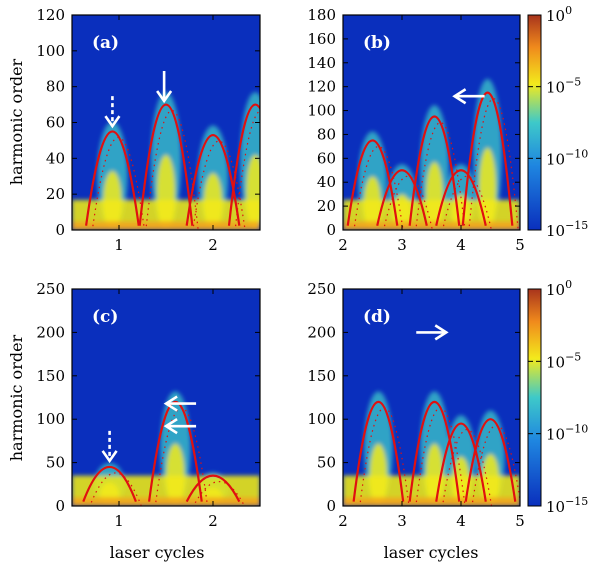  What do you see at coordinates (105, 43) in the screenshot?
I see `panel-label: (a)` at bounding box center [105, 43].